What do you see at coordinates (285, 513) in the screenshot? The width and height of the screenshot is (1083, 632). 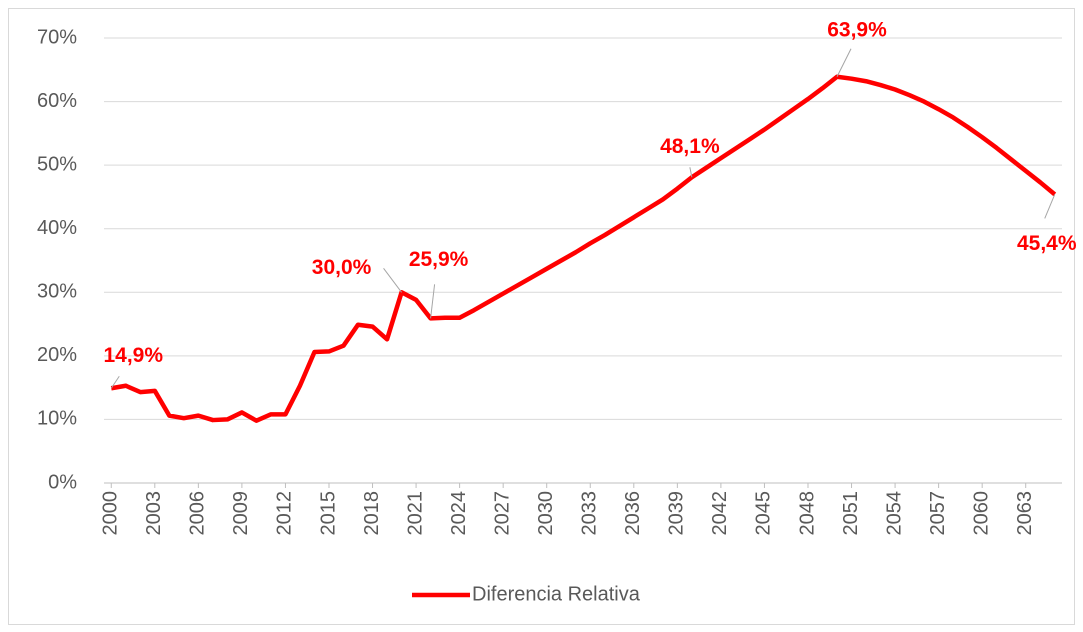 I see `x-tick-label: 2012` at bounding box center [285, 513].